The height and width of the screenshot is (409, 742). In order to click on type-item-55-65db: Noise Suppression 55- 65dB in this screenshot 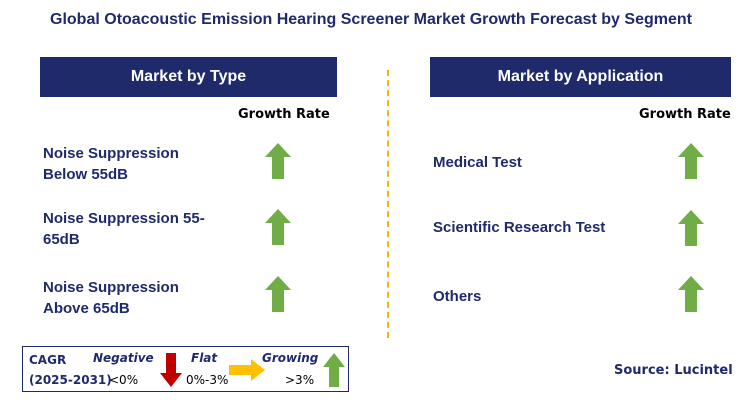, I will do `click(124, 229)`.